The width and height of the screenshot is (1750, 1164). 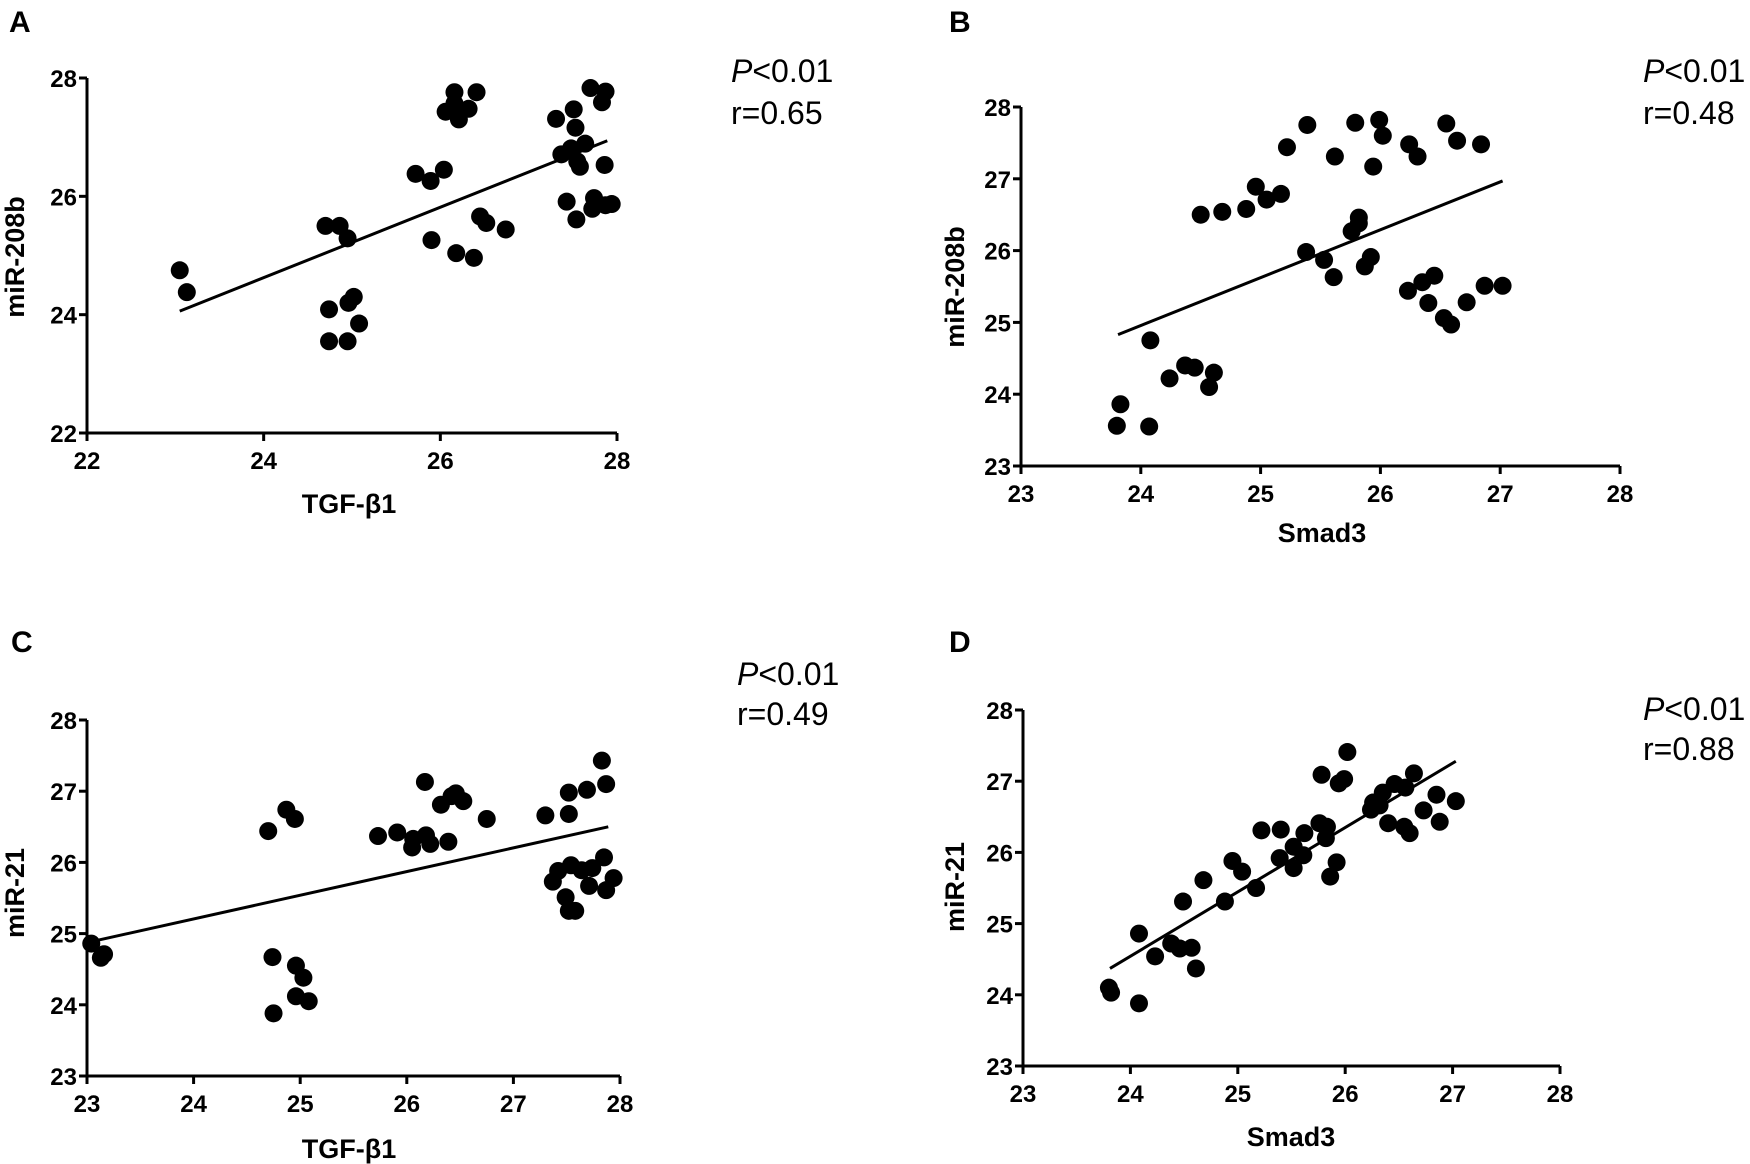 I want to click on r-value-text: r=0.88, so click(x=1689, y=749).